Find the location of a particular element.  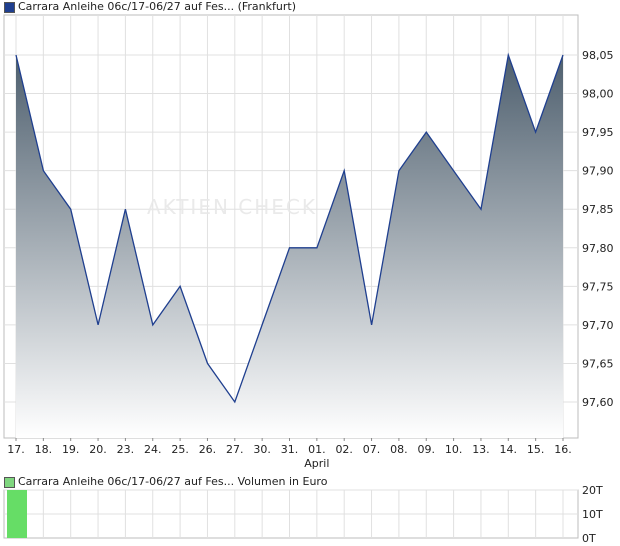

volume-y-axis: 20T 10T 0T is located at coordinates (592, 515).